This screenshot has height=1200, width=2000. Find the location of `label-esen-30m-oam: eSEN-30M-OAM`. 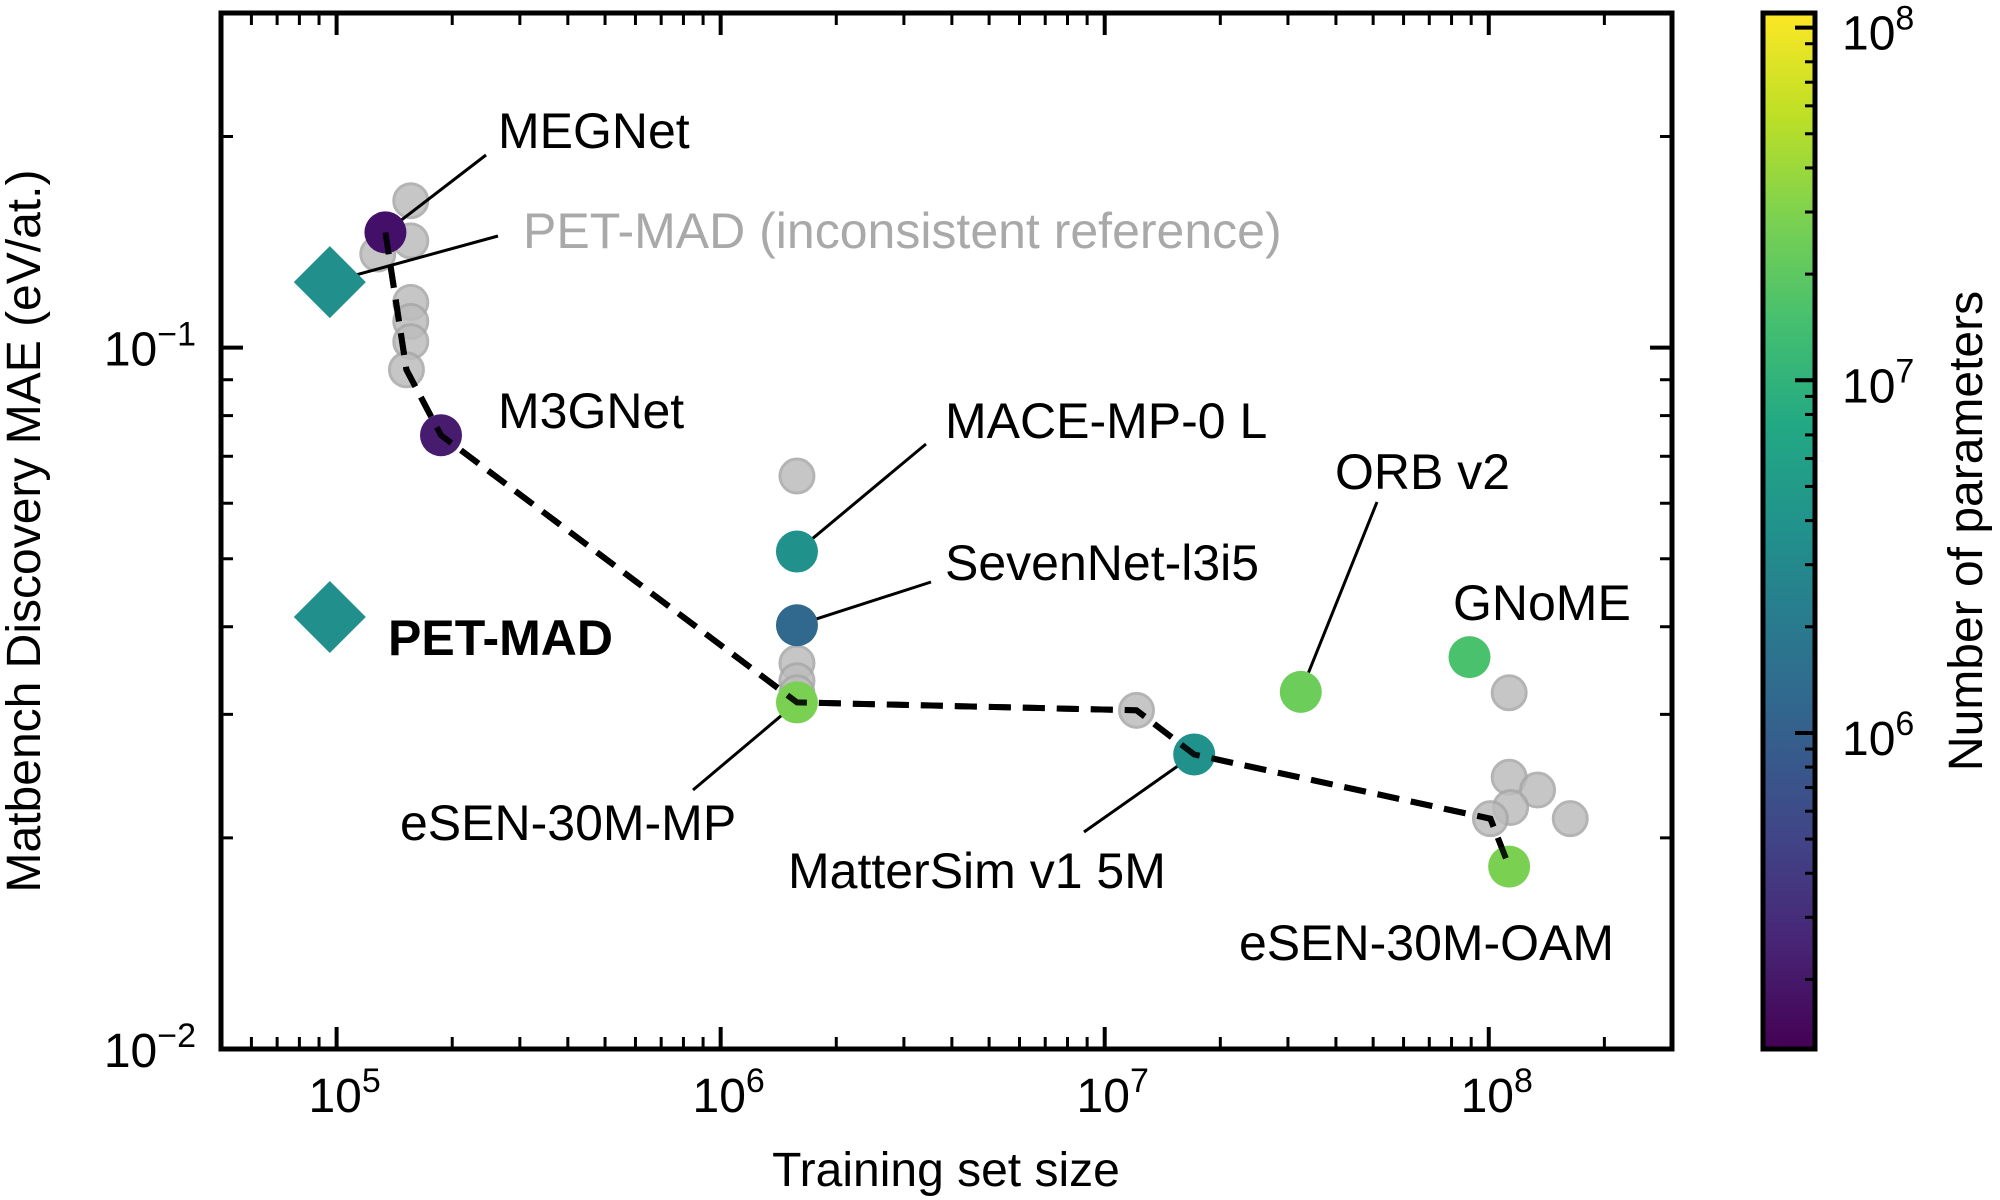

label-esen-30m-oam: eSEN-30M-OAM is located at coordinates (1426, 943).